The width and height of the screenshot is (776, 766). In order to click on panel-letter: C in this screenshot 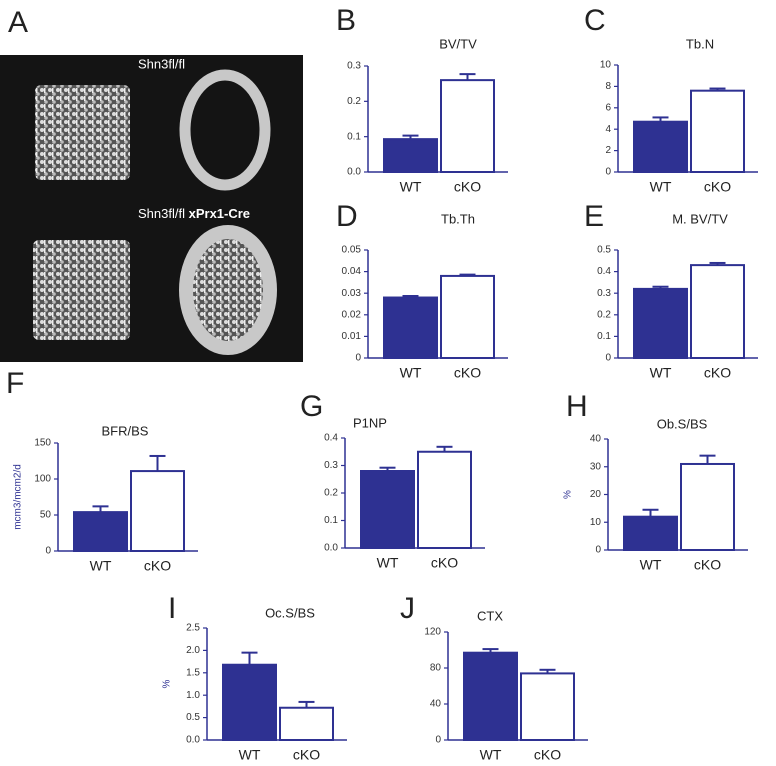, I will do `click(595, 20)`.